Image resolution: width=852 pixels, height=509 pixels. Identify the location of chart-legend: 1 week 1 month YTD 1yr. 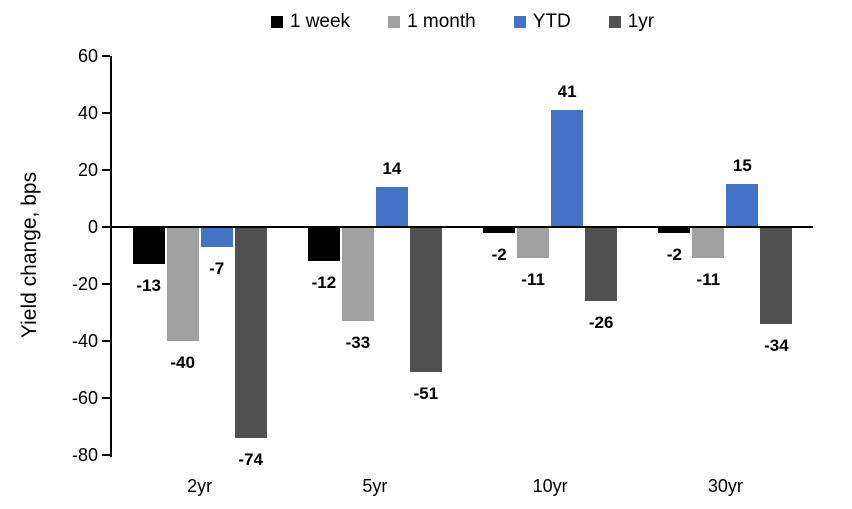
(462, 22).